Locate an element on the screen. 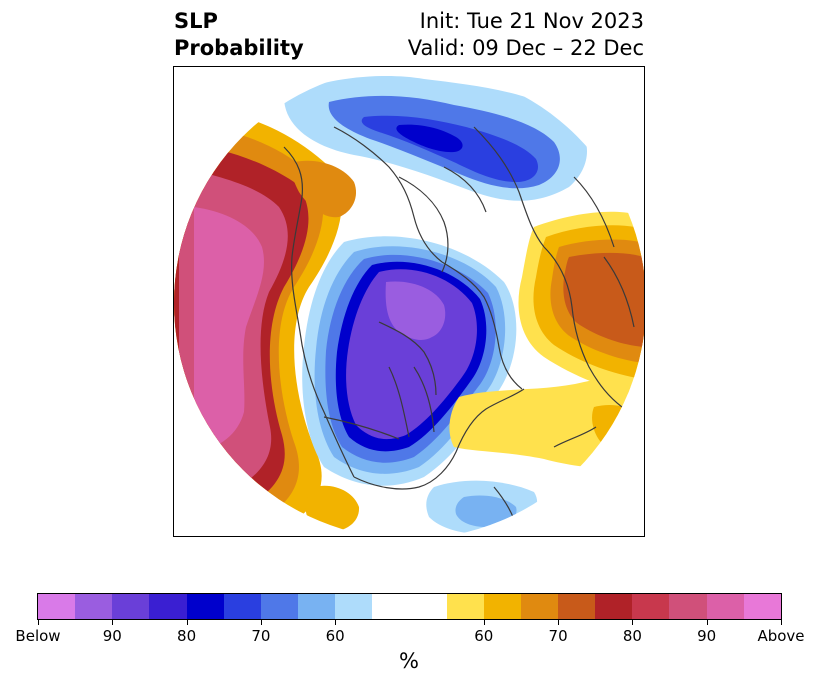 The height and width of the screenshot is (686, 819). atlantic-gold is located at coordinates (618, 429).